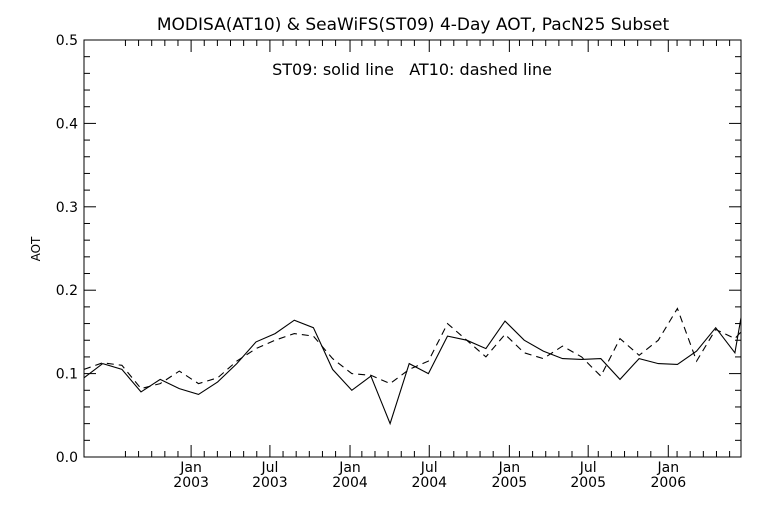 This screenshot has height=512, width=768. I want to click on series-style-annotation: ST09: solid line AT10: dashed line, so click(412, 69).